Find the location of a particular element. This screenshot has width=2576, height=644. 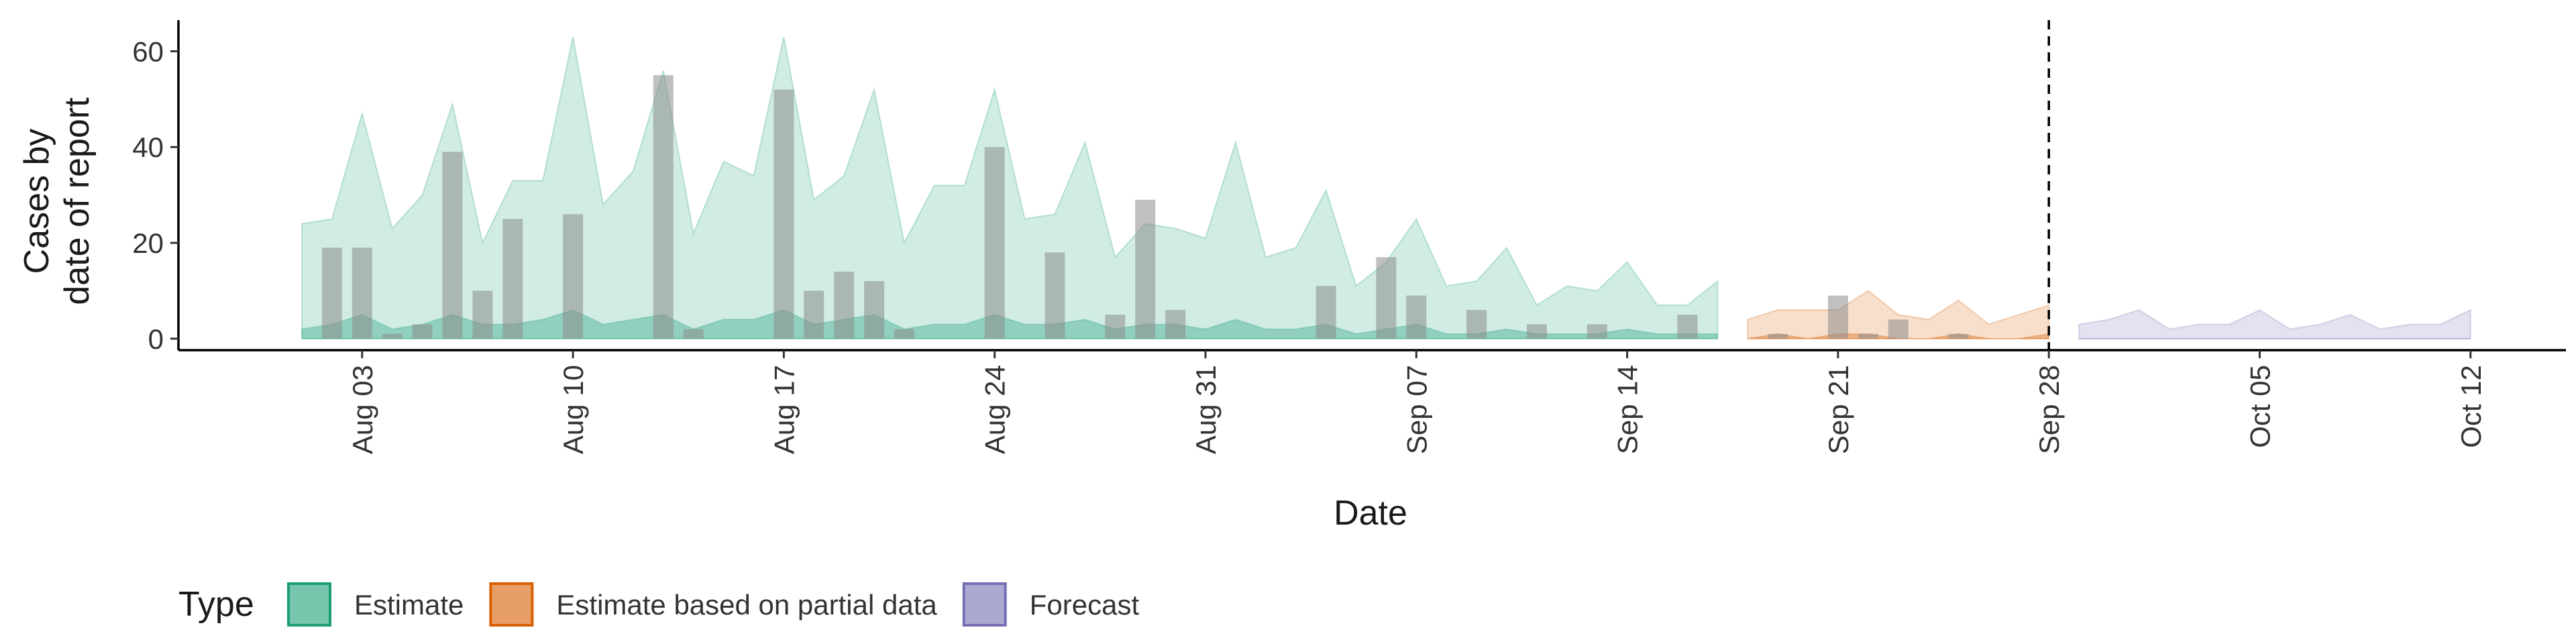

legend-label: Estimate based on partial data is located at coordinates (746, 605).